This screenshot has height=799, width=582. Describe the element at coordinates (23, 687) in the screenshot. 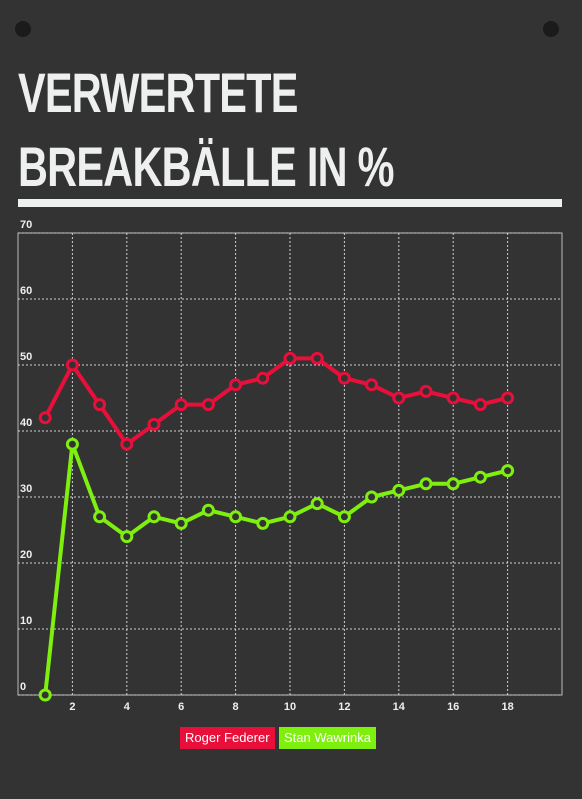

I see `y-tick-label: 0` at that location.